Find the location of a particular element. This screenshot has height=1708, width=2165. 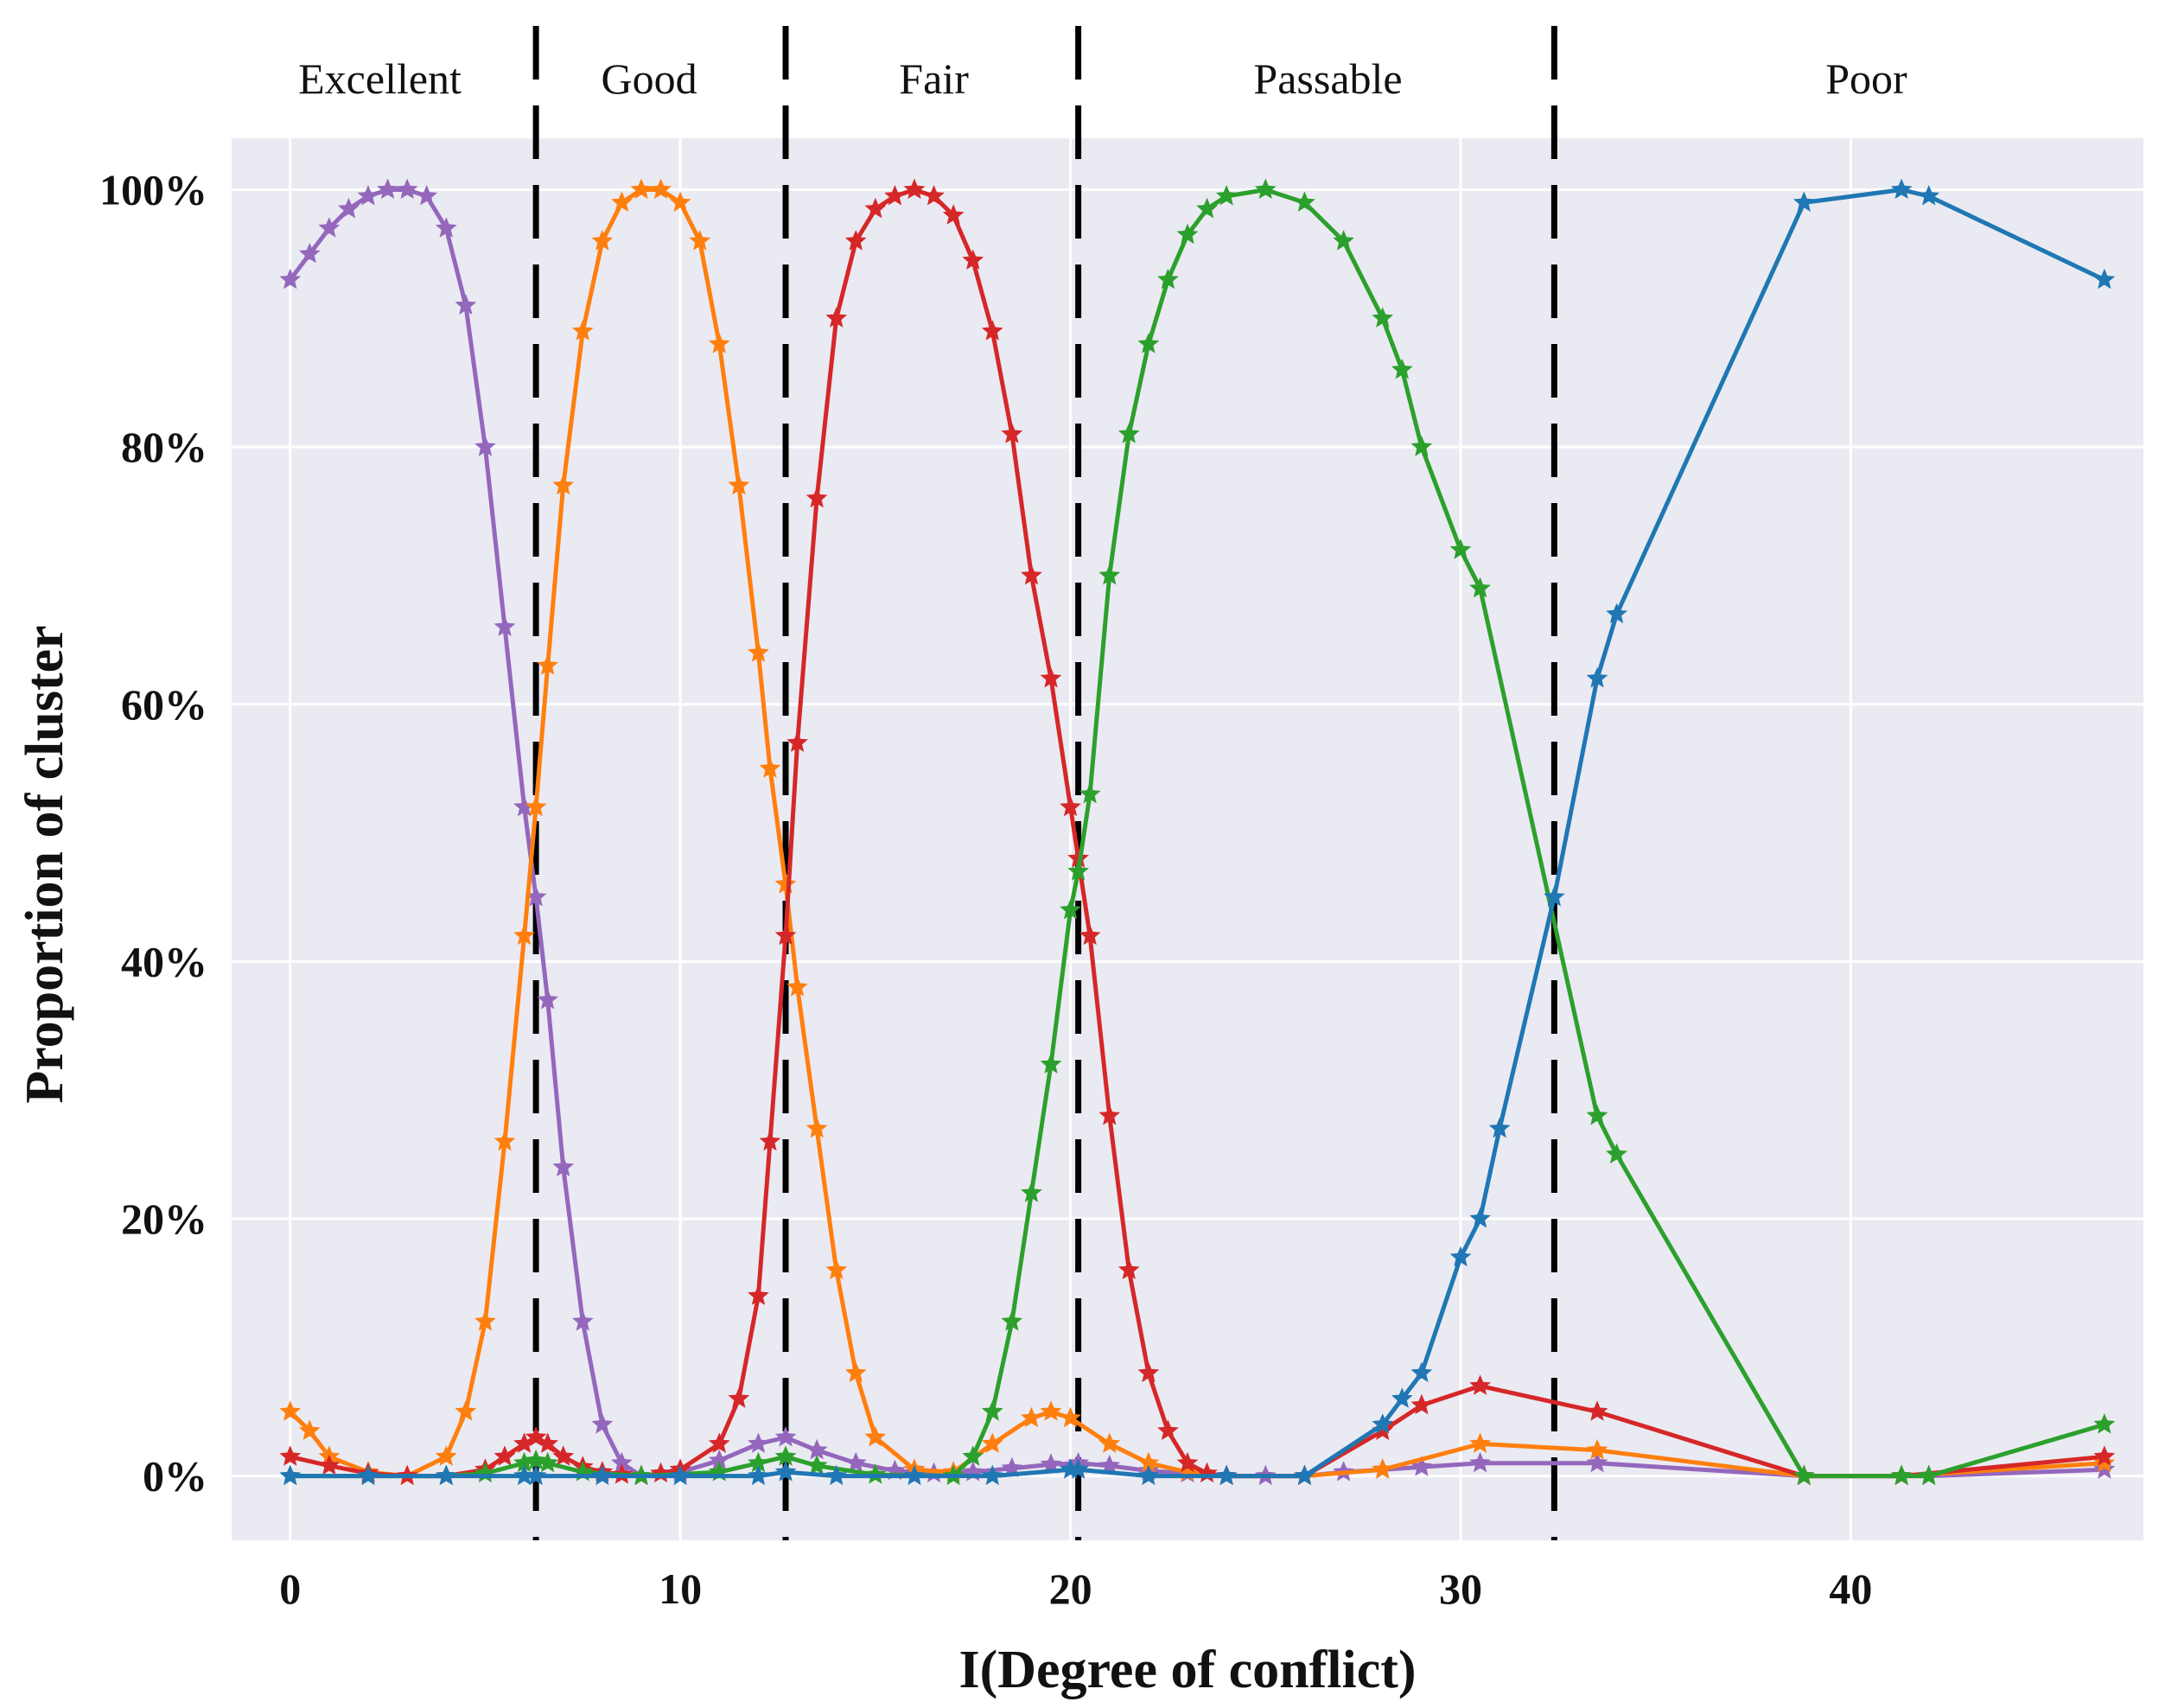

y-tick-label: 80% is located at coordinates (164, 447).